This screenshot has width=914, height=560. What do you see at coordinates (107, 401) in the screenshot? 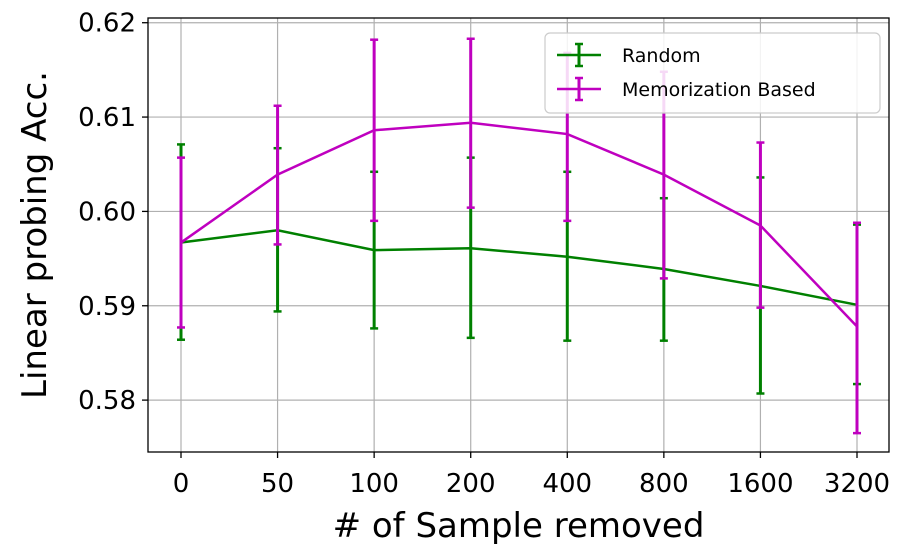
I see `y-tick-label: 0.58` at bounding box center [107, 401].